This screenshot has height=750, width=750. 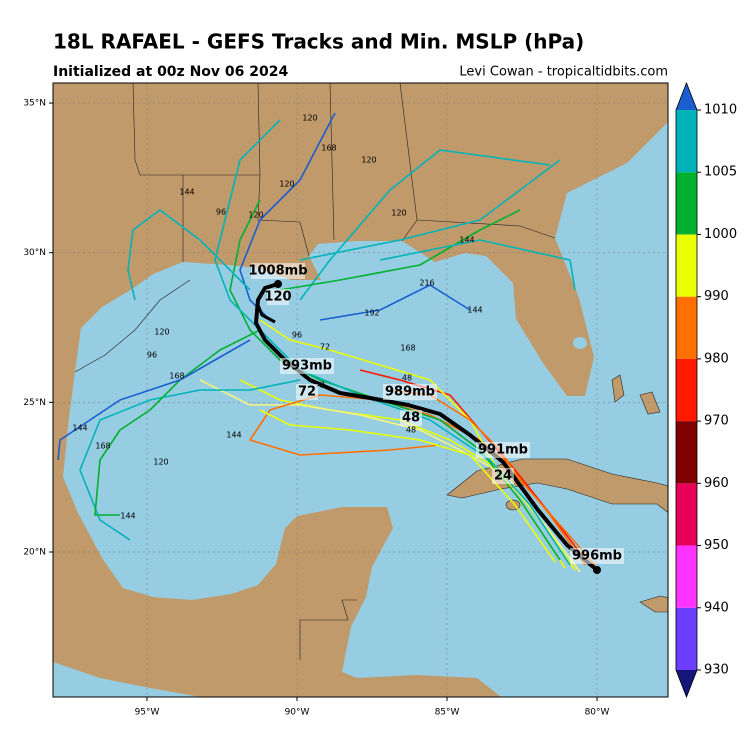 What do you see at coordinates (34, 403) in the screenshot?
I see `lat-label: 25°N` at bounding box center [34, 403].